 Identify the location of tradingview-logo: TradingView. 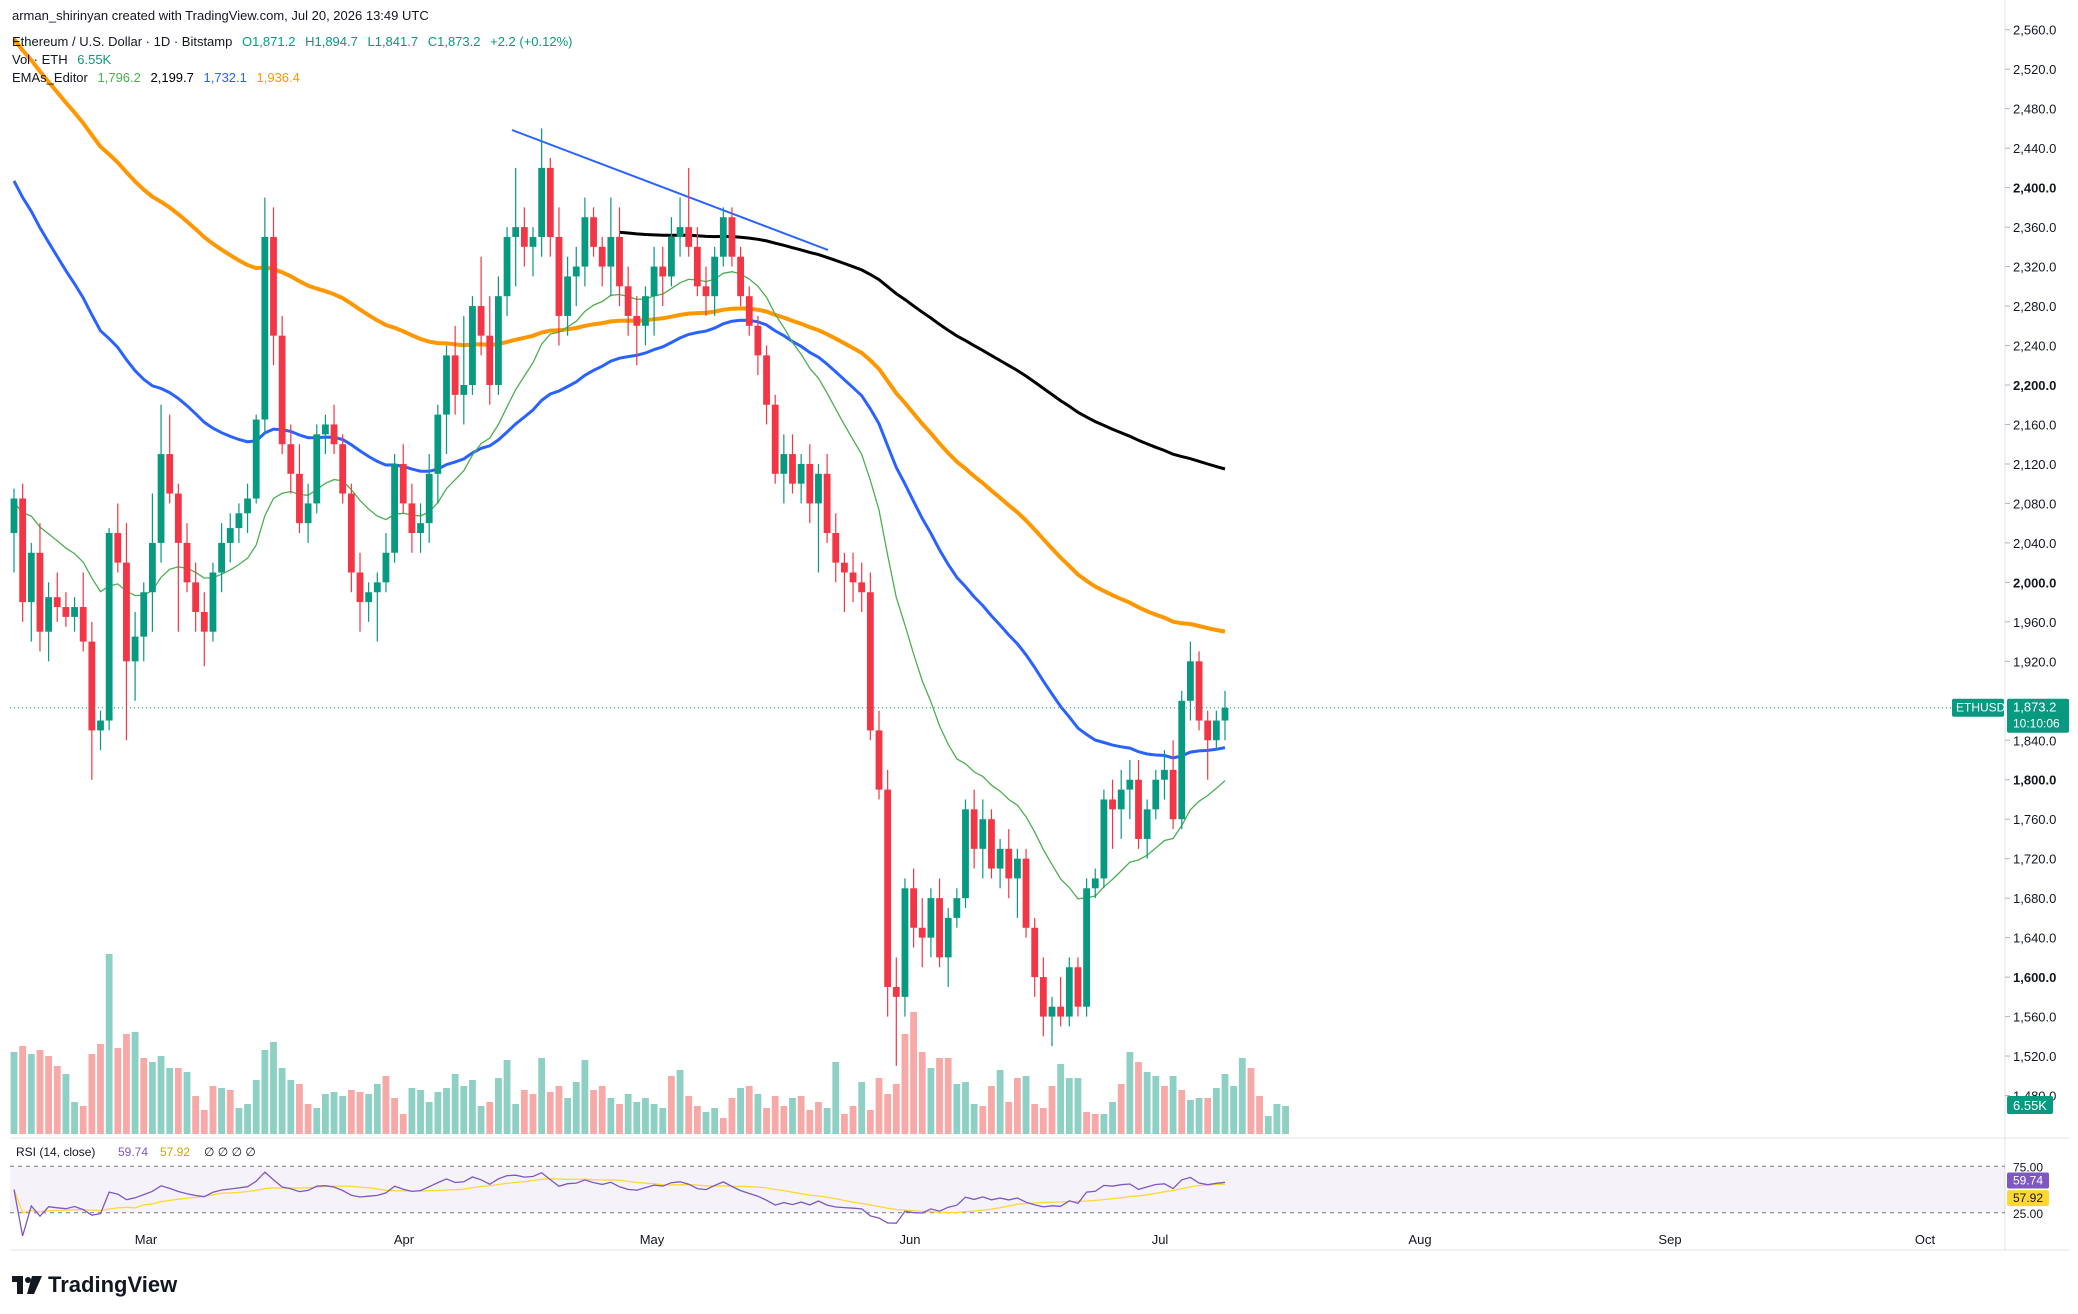
(94, 1285).